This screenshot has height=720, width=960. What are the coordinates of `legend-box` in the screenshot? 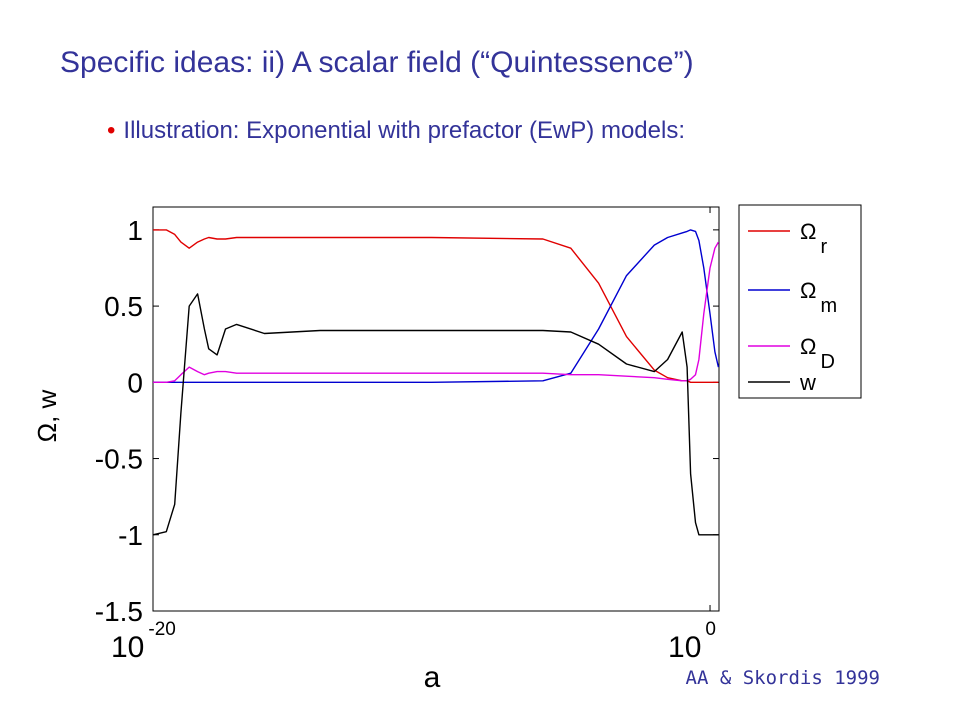 It's located at (800, 301).